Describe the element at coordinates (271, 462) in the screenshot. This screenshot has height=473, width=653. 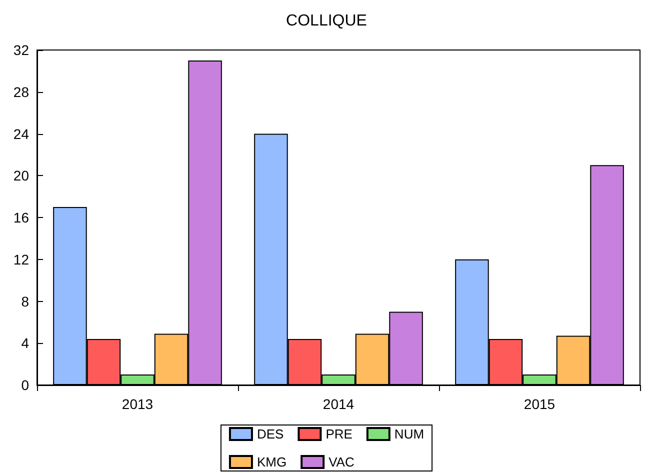
I see `legend-label: KMG` at that location.